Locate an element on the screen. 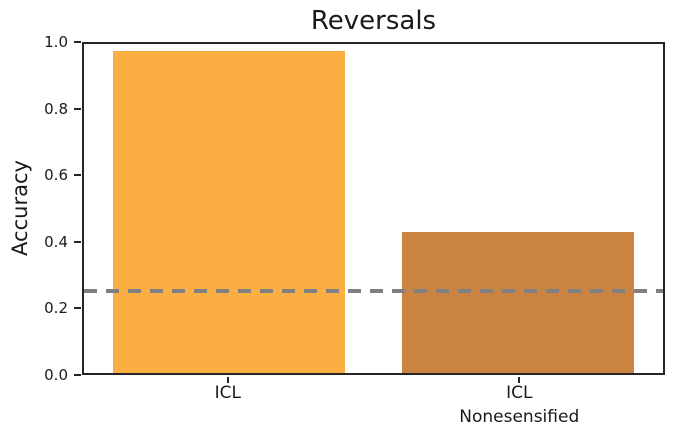  chart-title: Reversals is located at coordinates (373, 21).